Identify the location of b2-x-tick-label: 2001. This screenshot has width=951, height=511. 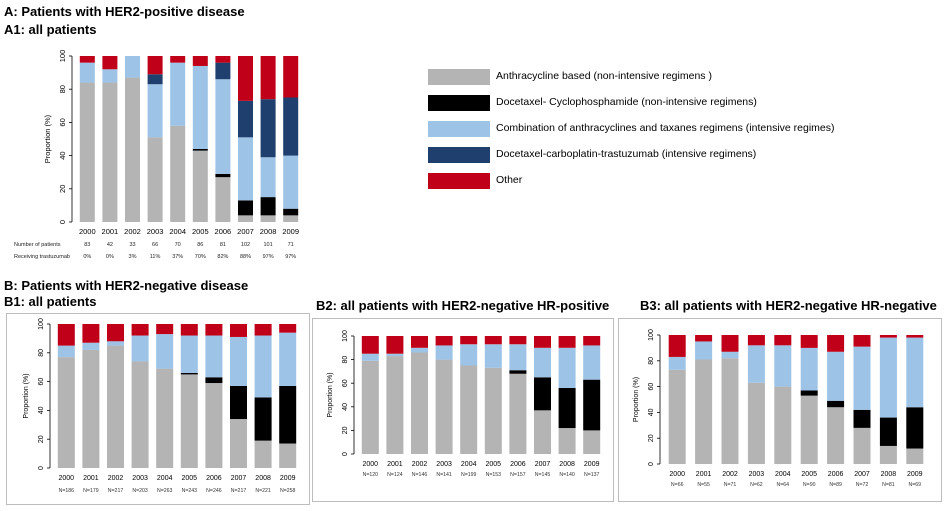
(395, 464).